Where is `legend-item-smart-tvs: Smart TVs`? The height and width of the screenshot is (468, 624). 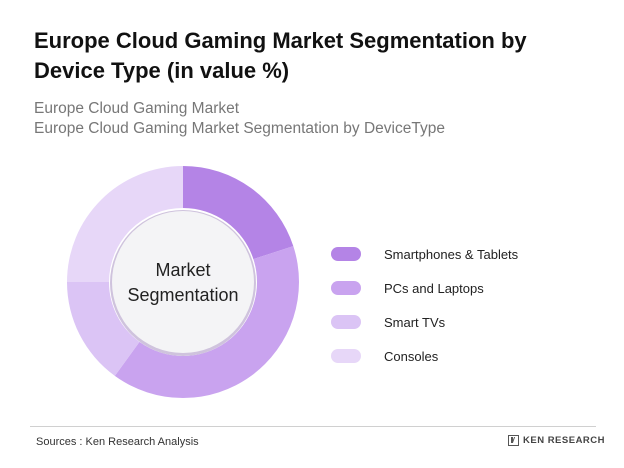
legend-item-smart-tvs: Smart TVs is located at coordinates (424, 322).